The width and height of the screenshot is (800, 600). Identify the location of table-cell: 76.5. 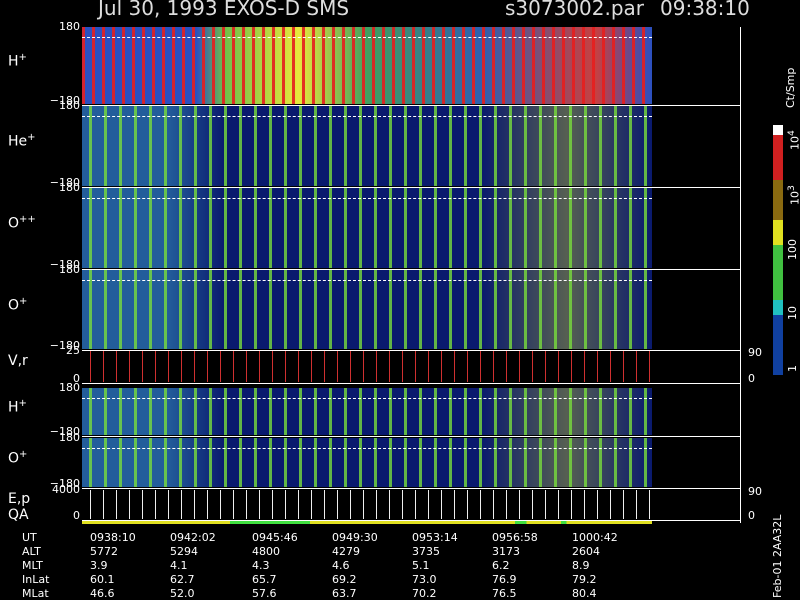
(504, 593).